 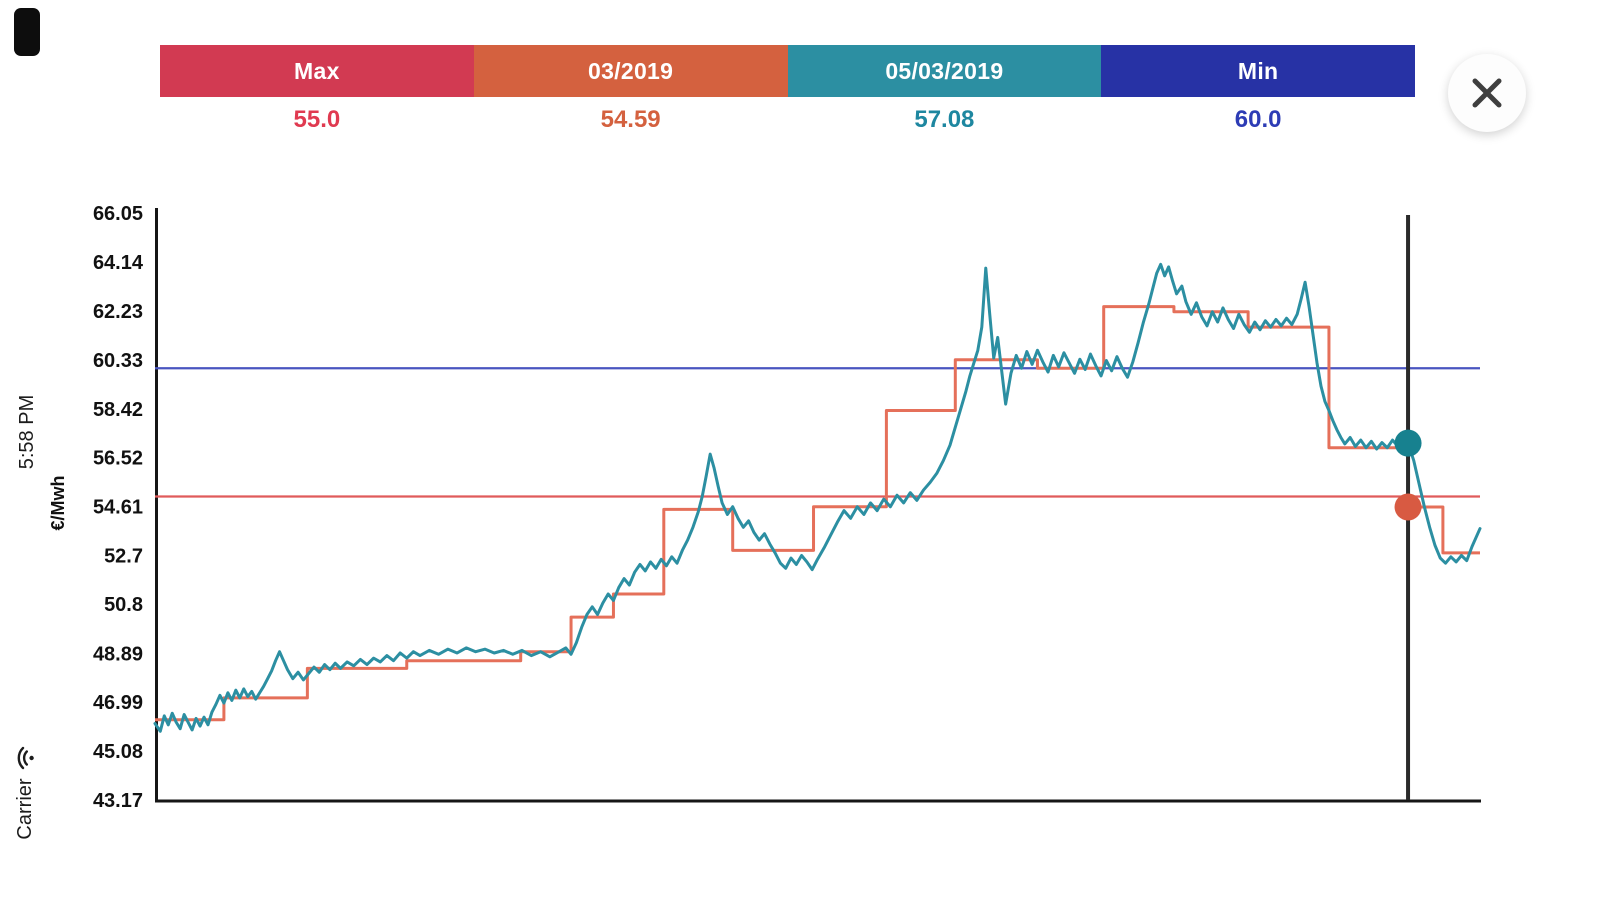 What do you see at coordinates (118, 703) in the screenshot?
I see `y-tick-label: 46.99` at bounding box center [118, 703].